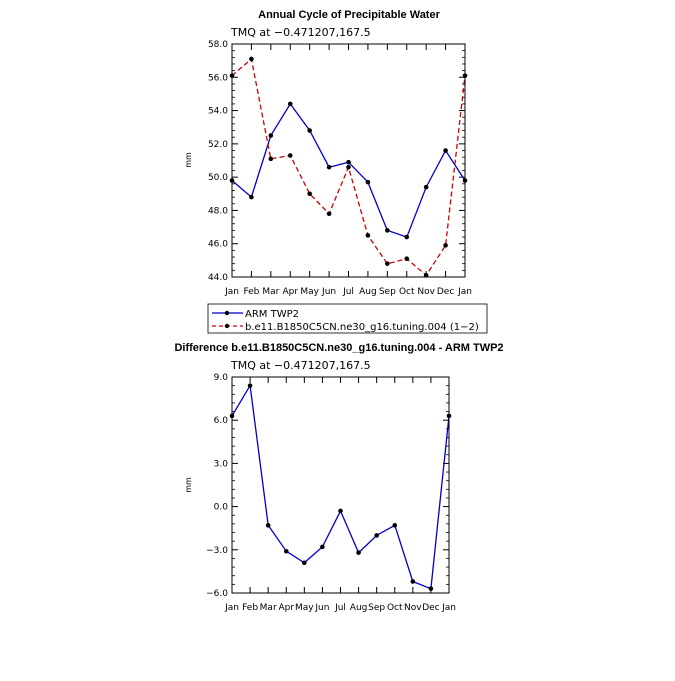 The width and height of the screenshot is (675, 681). I want to click on legend-box, so click(347, 318).